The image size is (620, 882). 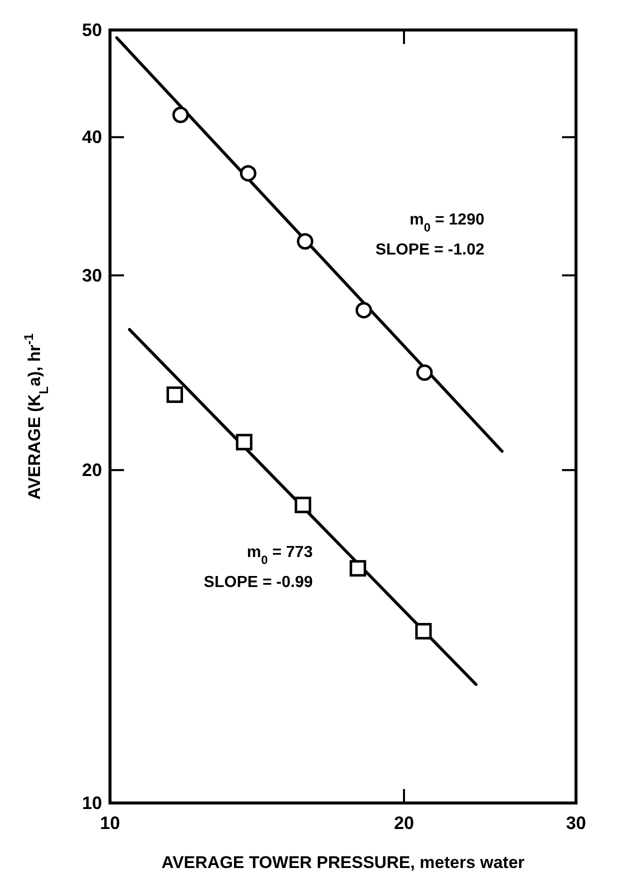 I want to click on x-tick-label: 20, so click(x=404, y=823).